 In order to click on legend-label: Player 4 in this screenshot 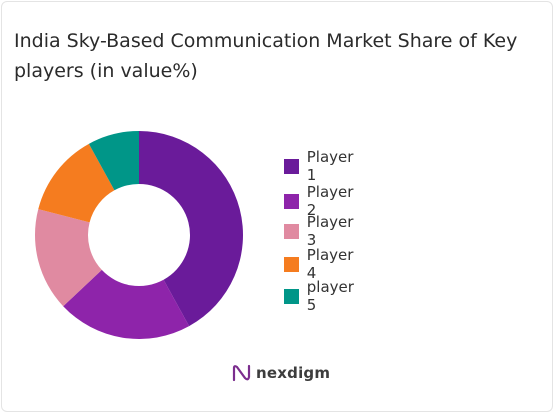, I will do `click(330, 264)`.